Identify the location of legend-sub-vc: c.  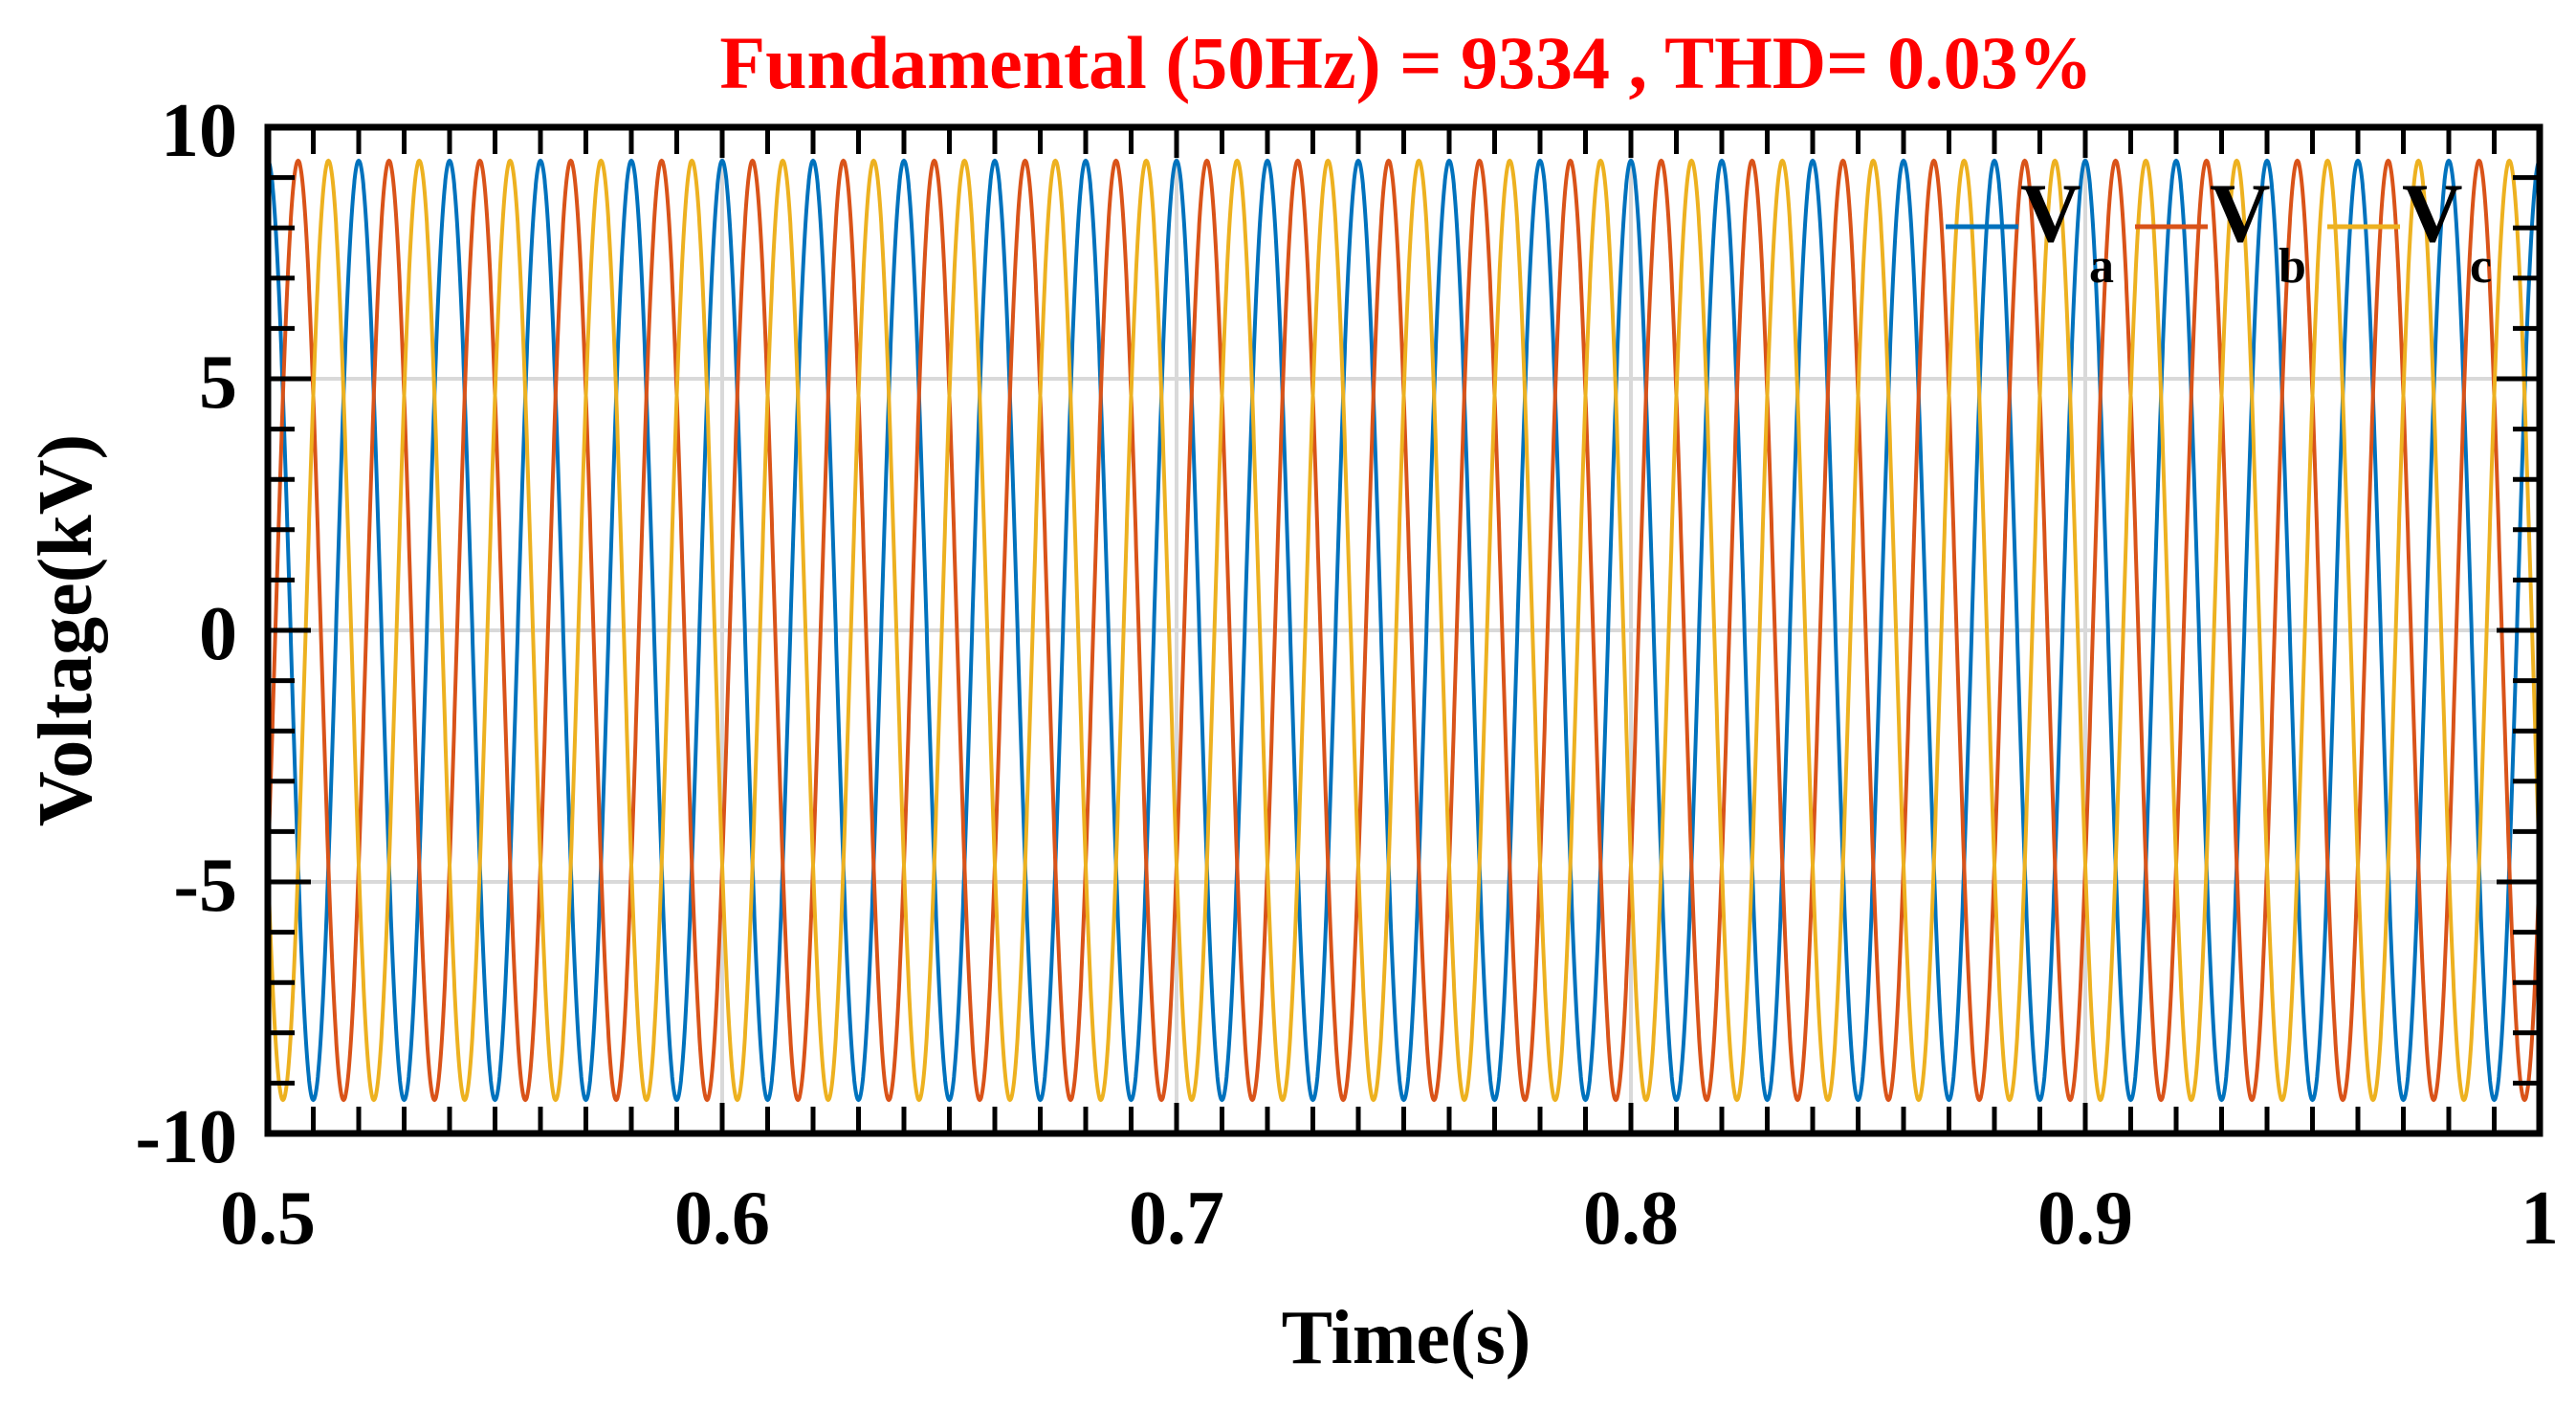
(2481, 267).